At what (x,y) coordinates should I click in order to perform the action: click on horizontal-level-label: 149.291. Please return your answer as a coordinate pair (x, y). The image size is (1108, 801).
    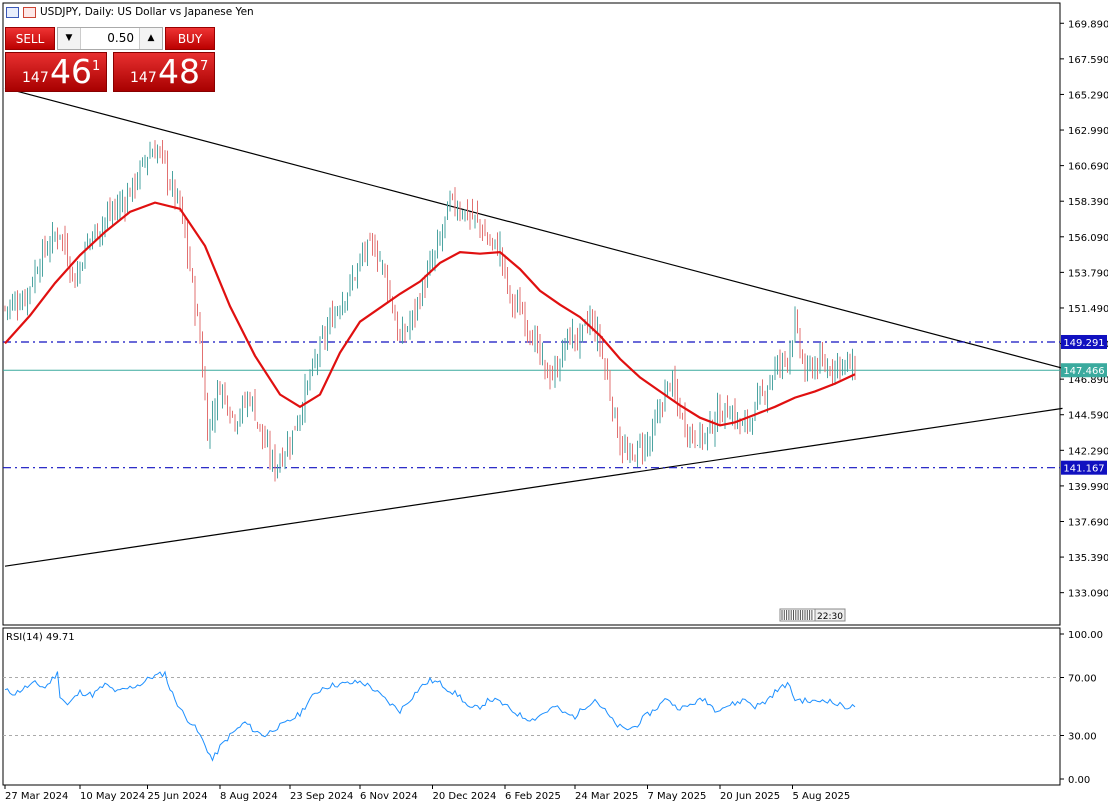
    Looking at the image, I should click on (1083, 343).